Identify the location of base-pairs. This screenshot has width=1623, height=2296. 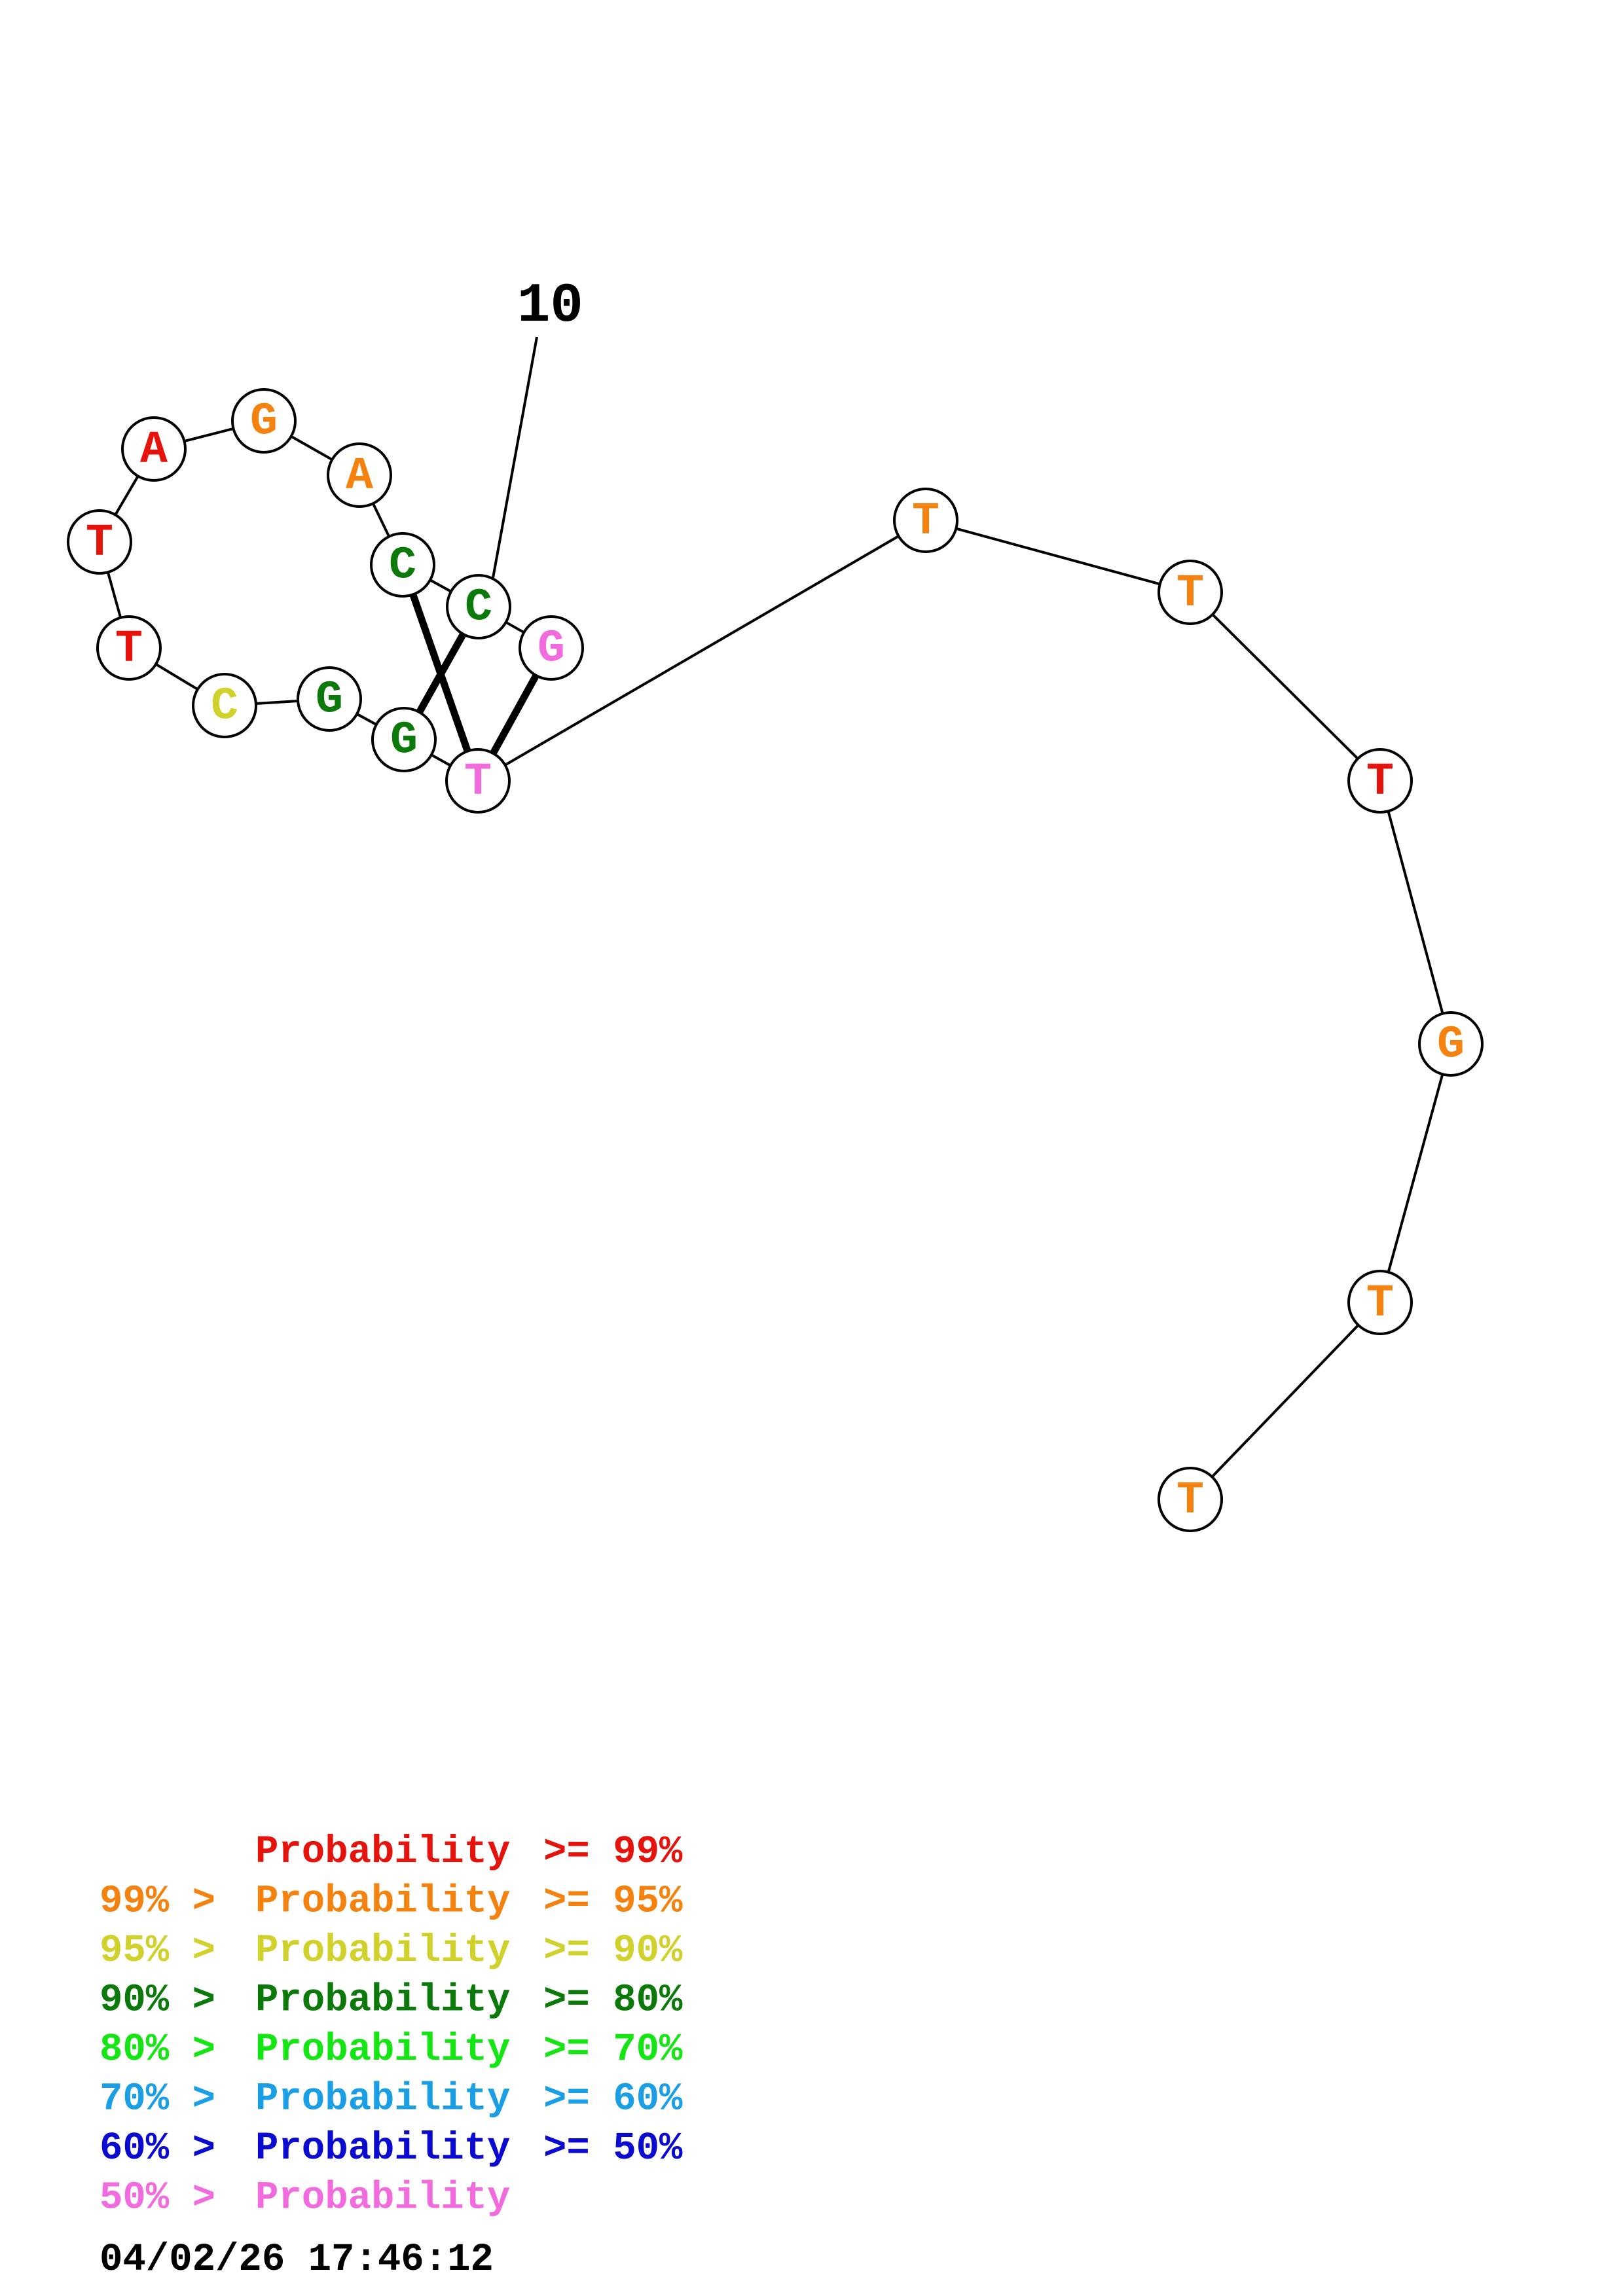
(474, 674).